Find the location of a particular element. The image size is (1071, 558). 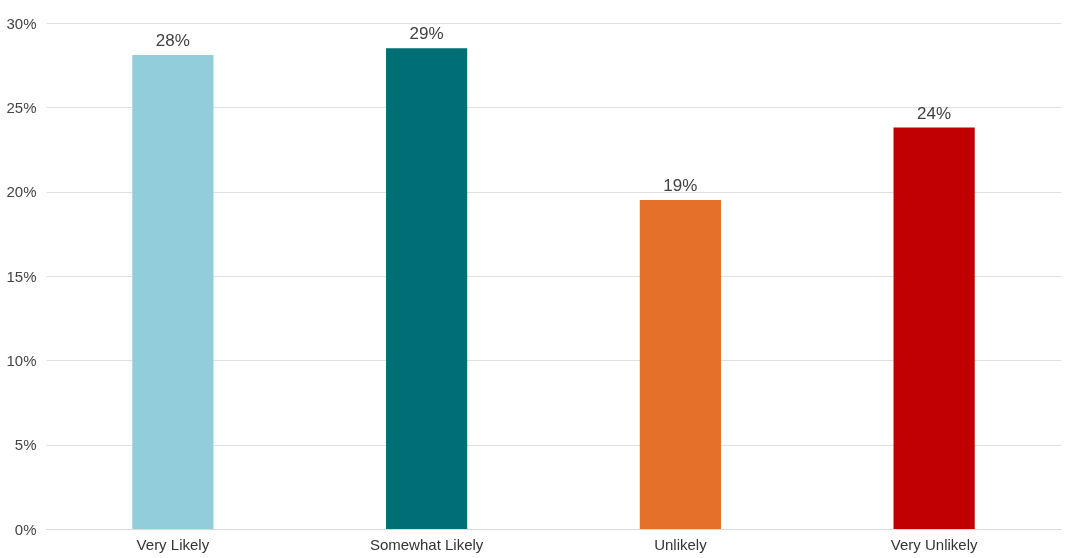

y-tick-label: 20% is located at coordinates (21, 192).